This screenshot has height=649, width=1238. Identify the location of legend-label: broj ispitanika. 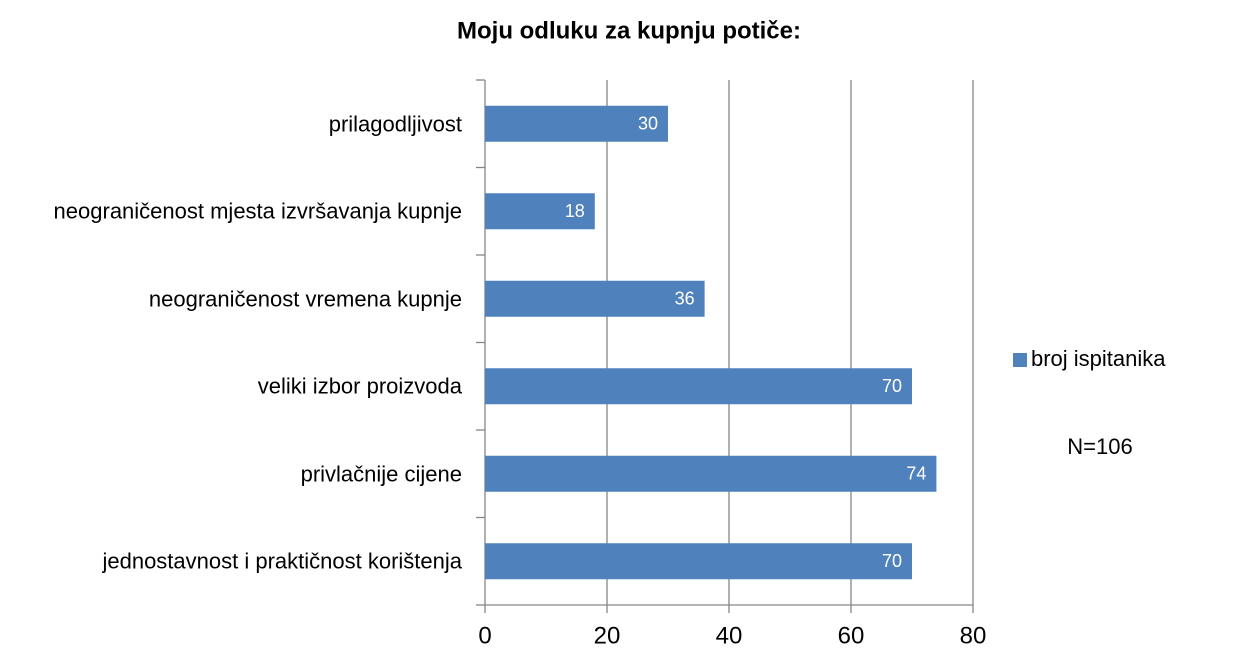
(1098, 358).